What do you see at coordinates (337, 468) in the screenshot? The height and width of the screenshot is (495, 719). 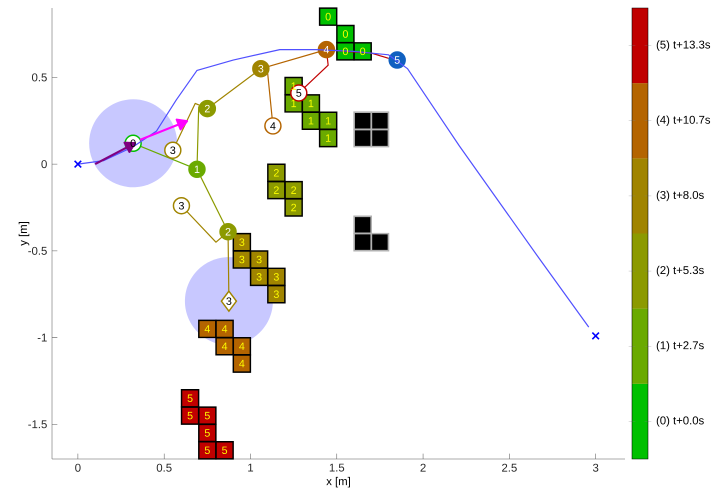 I see `x-tick-label: 1.5` at bounding box center [337, 468].